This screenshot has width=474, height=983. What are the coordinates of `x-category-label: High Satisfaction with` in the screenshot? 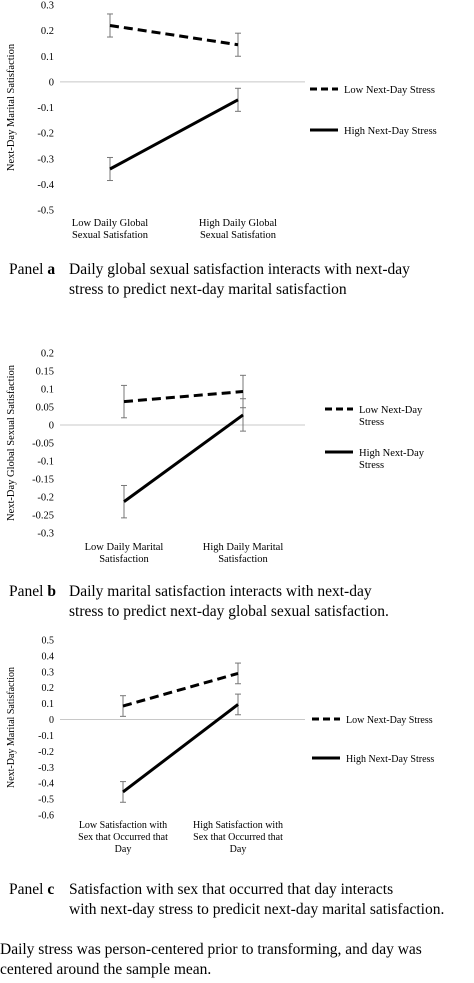 It's located at (238, 825).